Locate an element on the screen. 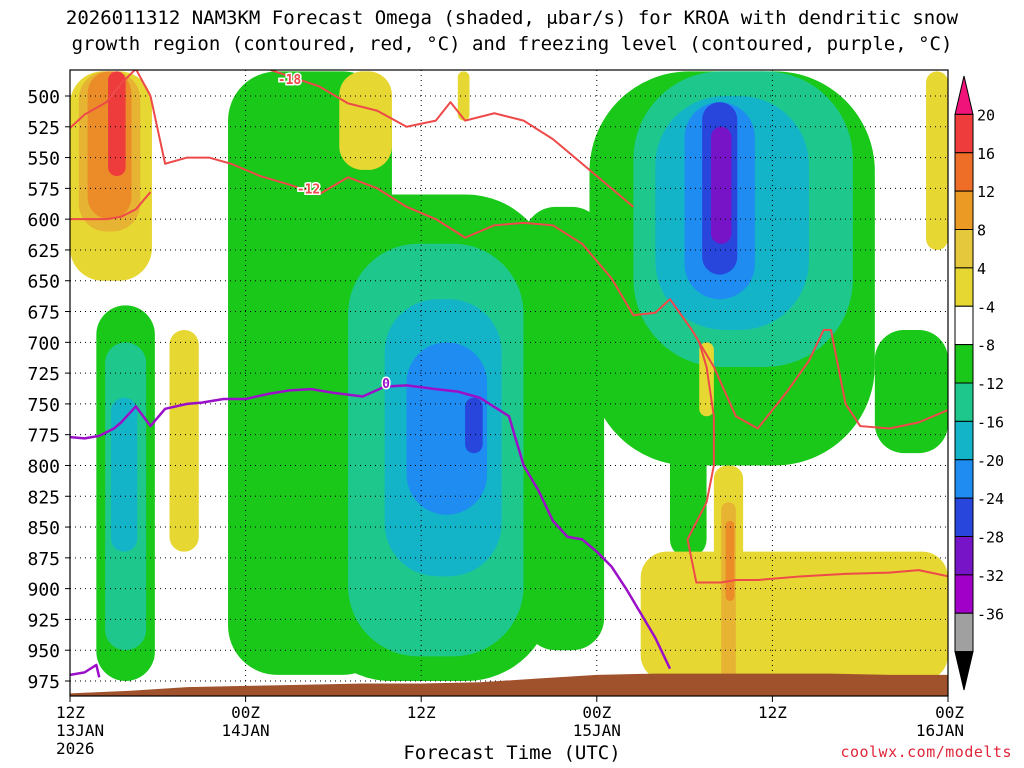 This screenshot has height=768, width=1024. y-tick-label: 550 is located at coordinates (43, 159).